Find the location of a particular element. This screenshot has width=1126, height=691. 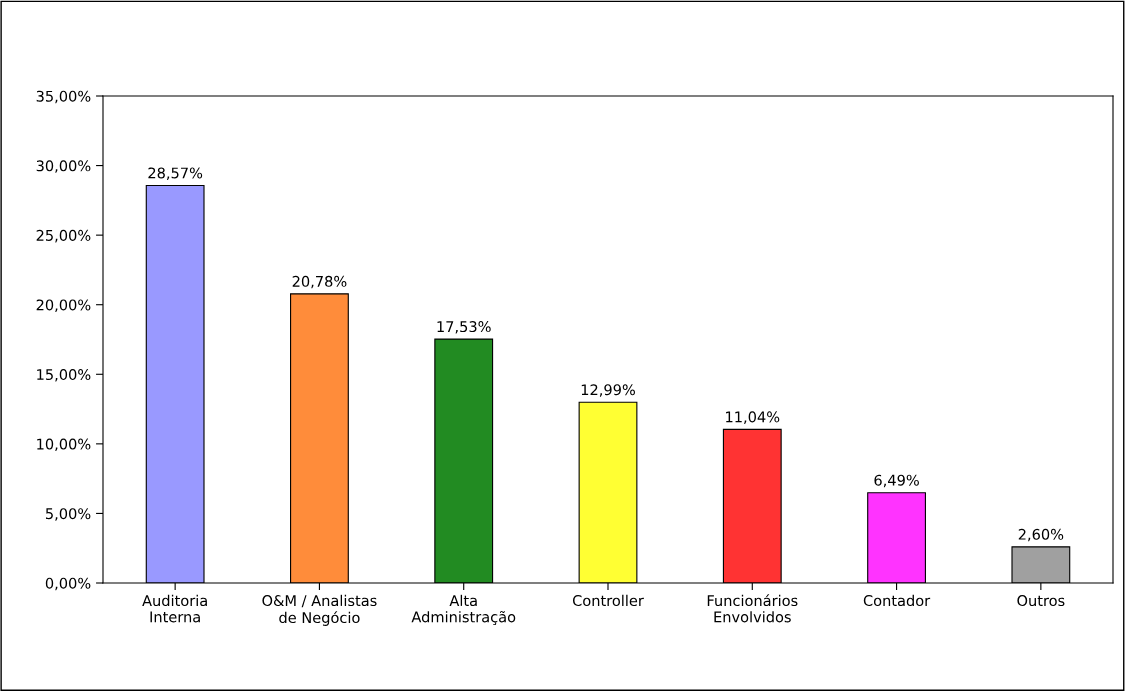

y-tick-label: 35,00% is located at coordinates (63, 97).